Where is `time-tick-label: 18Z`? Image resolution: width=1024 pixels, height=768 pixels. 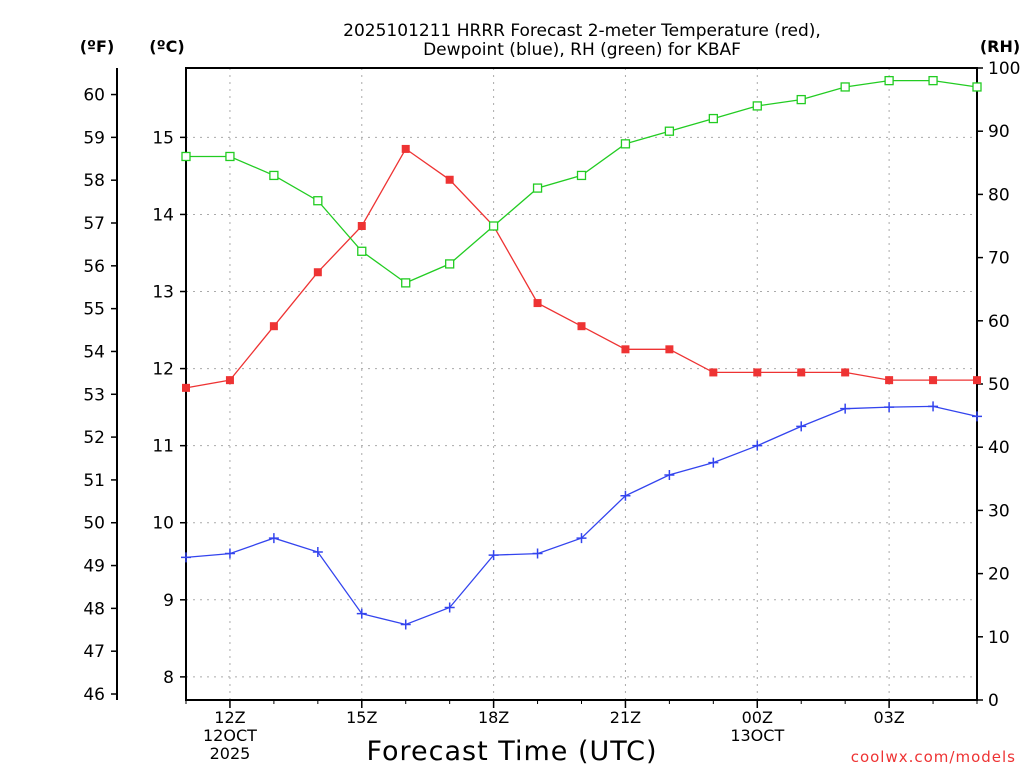
time-tick-label: 18Z is located at coordinates (493, 717).